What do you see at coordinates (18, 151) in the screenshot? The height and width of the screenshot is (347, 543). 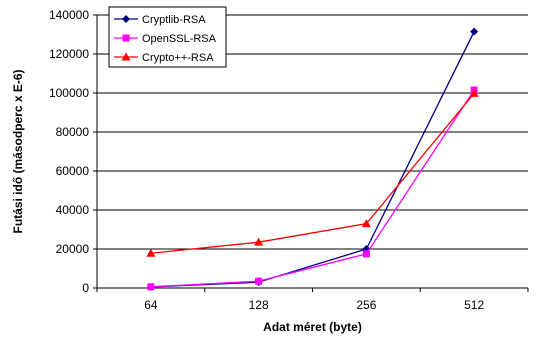 I see `y-axis-title: Futási idő (másodperc x E-6)` at bounding box center [18, 151].